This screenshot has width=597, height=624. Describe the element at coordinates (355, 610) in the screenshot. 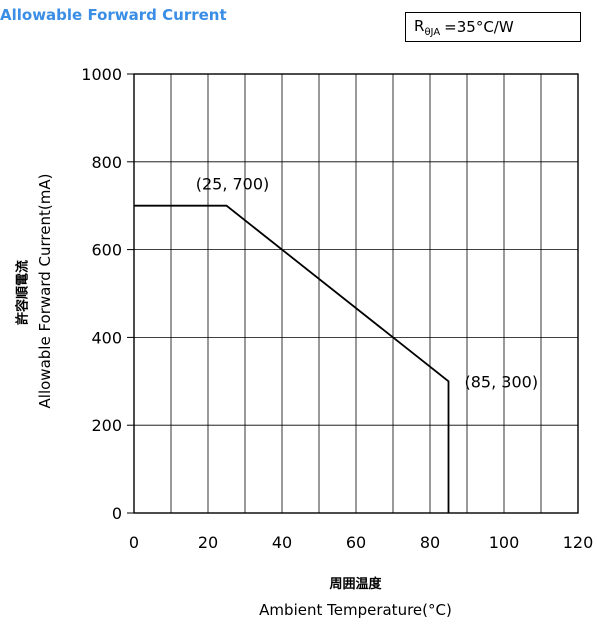

I see `x-axis-label-en: Ambient Temperature(°C)` at that location.